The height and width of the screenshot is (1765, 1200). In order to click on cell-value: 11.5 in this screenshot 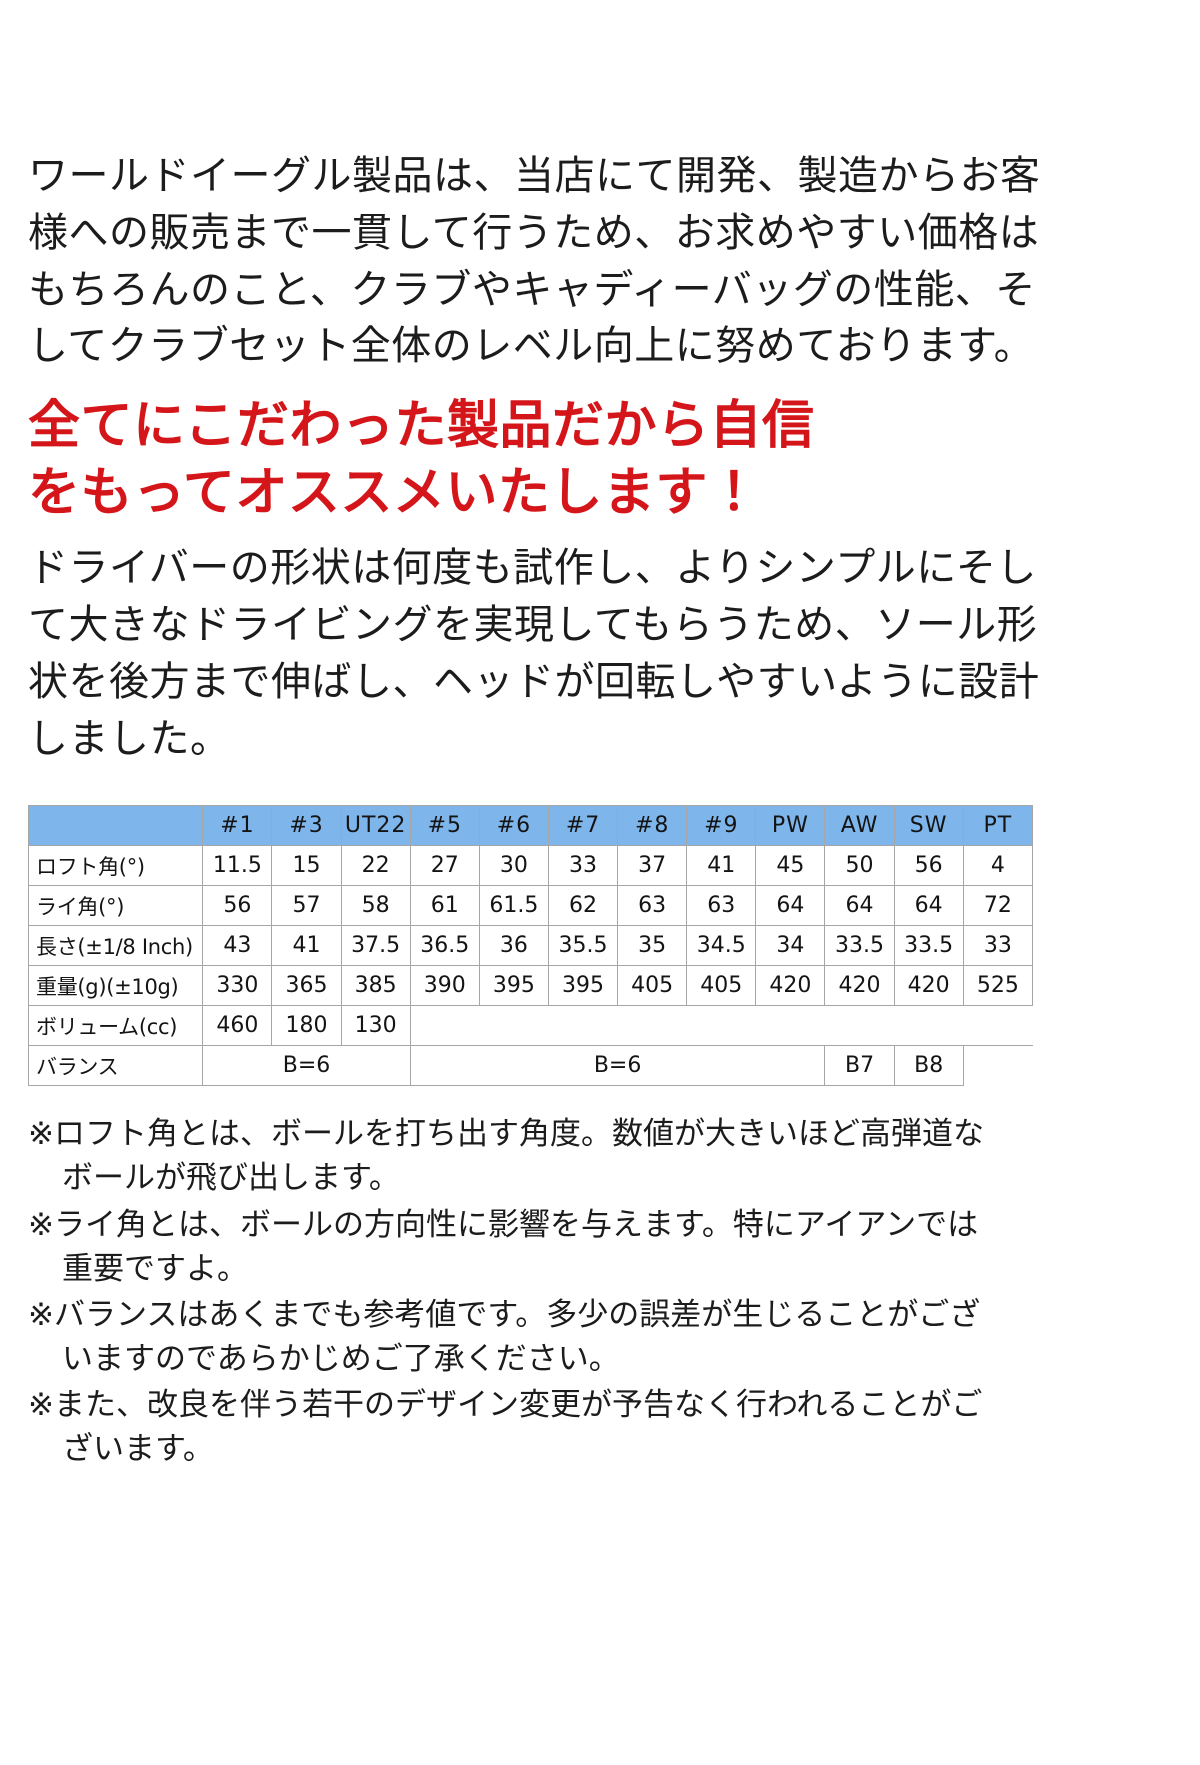, I will do `click(237, 866)`.